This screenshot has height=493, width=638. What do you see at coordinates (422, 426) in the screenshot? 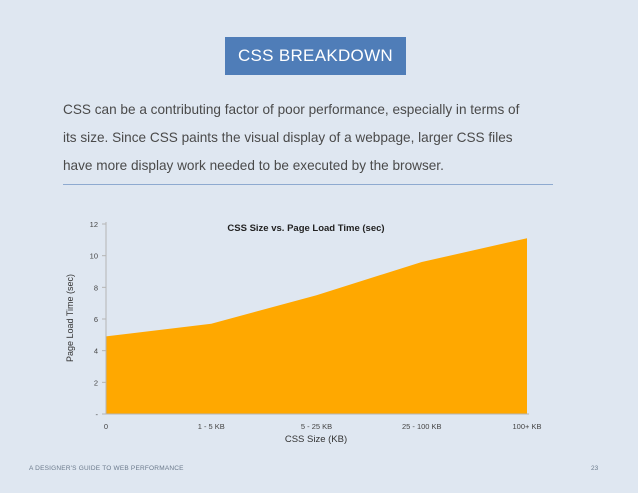
I see `x-tick-label: 25 - 100 KB` at bounding box center [422, 426].